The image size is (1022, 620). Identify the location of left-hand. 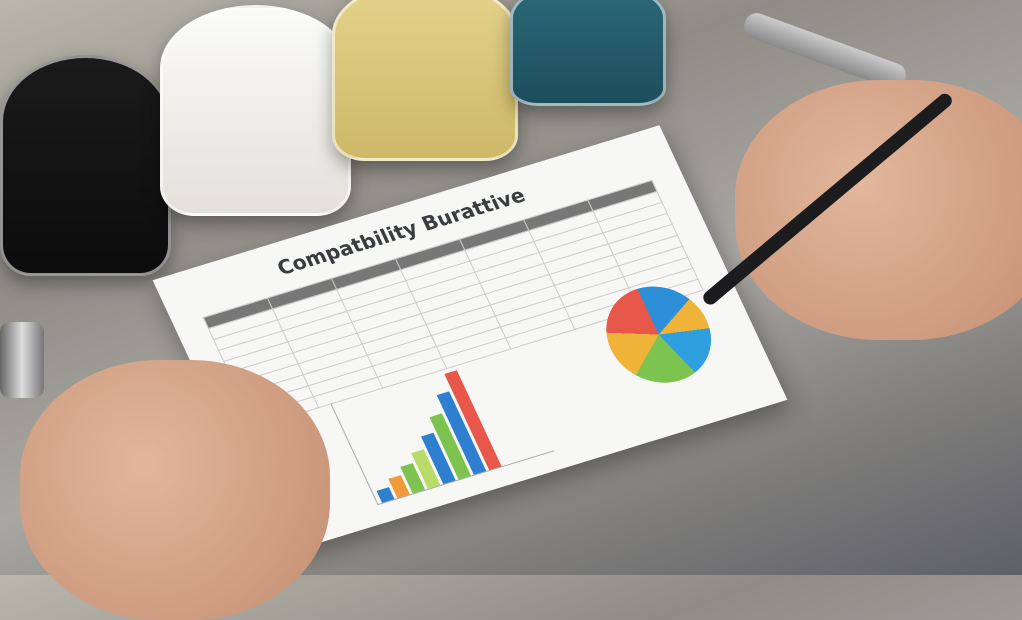
(175, 490).